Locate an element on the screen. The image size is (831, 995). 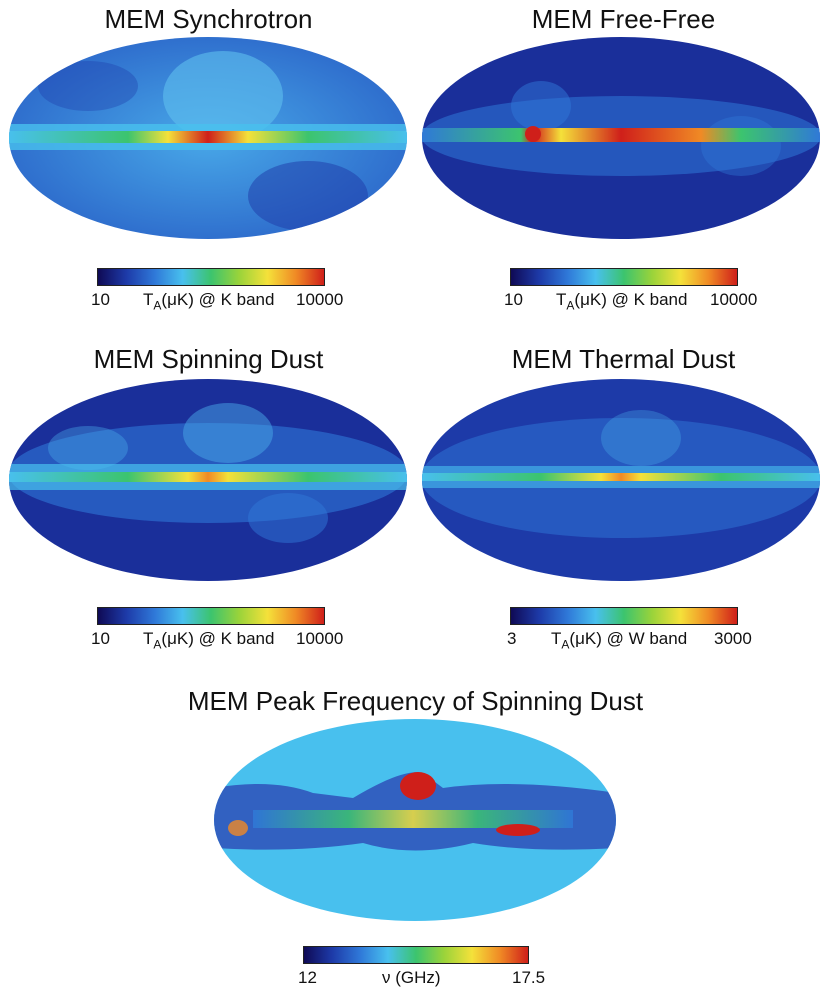
panel-title-synchrotron: MEM Synchrotron is located at coordinates (208, 19).